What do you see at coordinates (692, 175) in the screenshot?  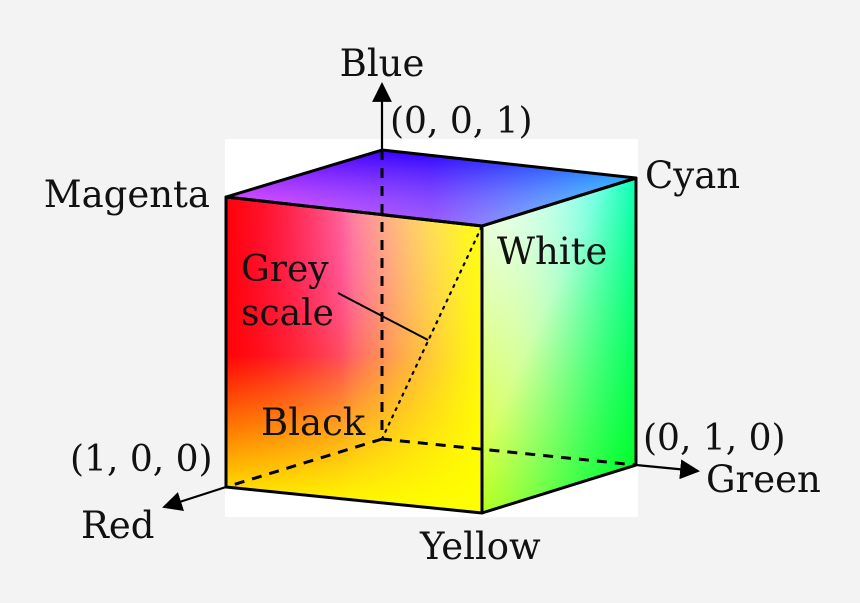 I see `cyan-label: Cyan` at bounding box center [692, 175].